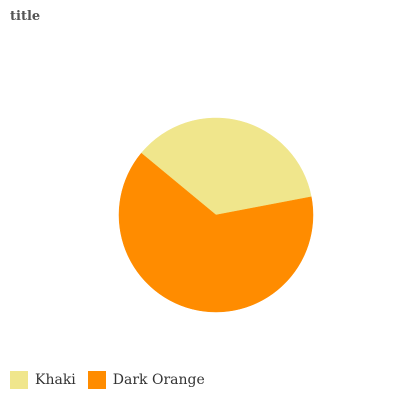 Image resolution: width=400 pixels, height=400 pixels. Describe the element at coordinates (96, 380) in the screenshot. I see `legend-swatch-dark-orange` at that location.